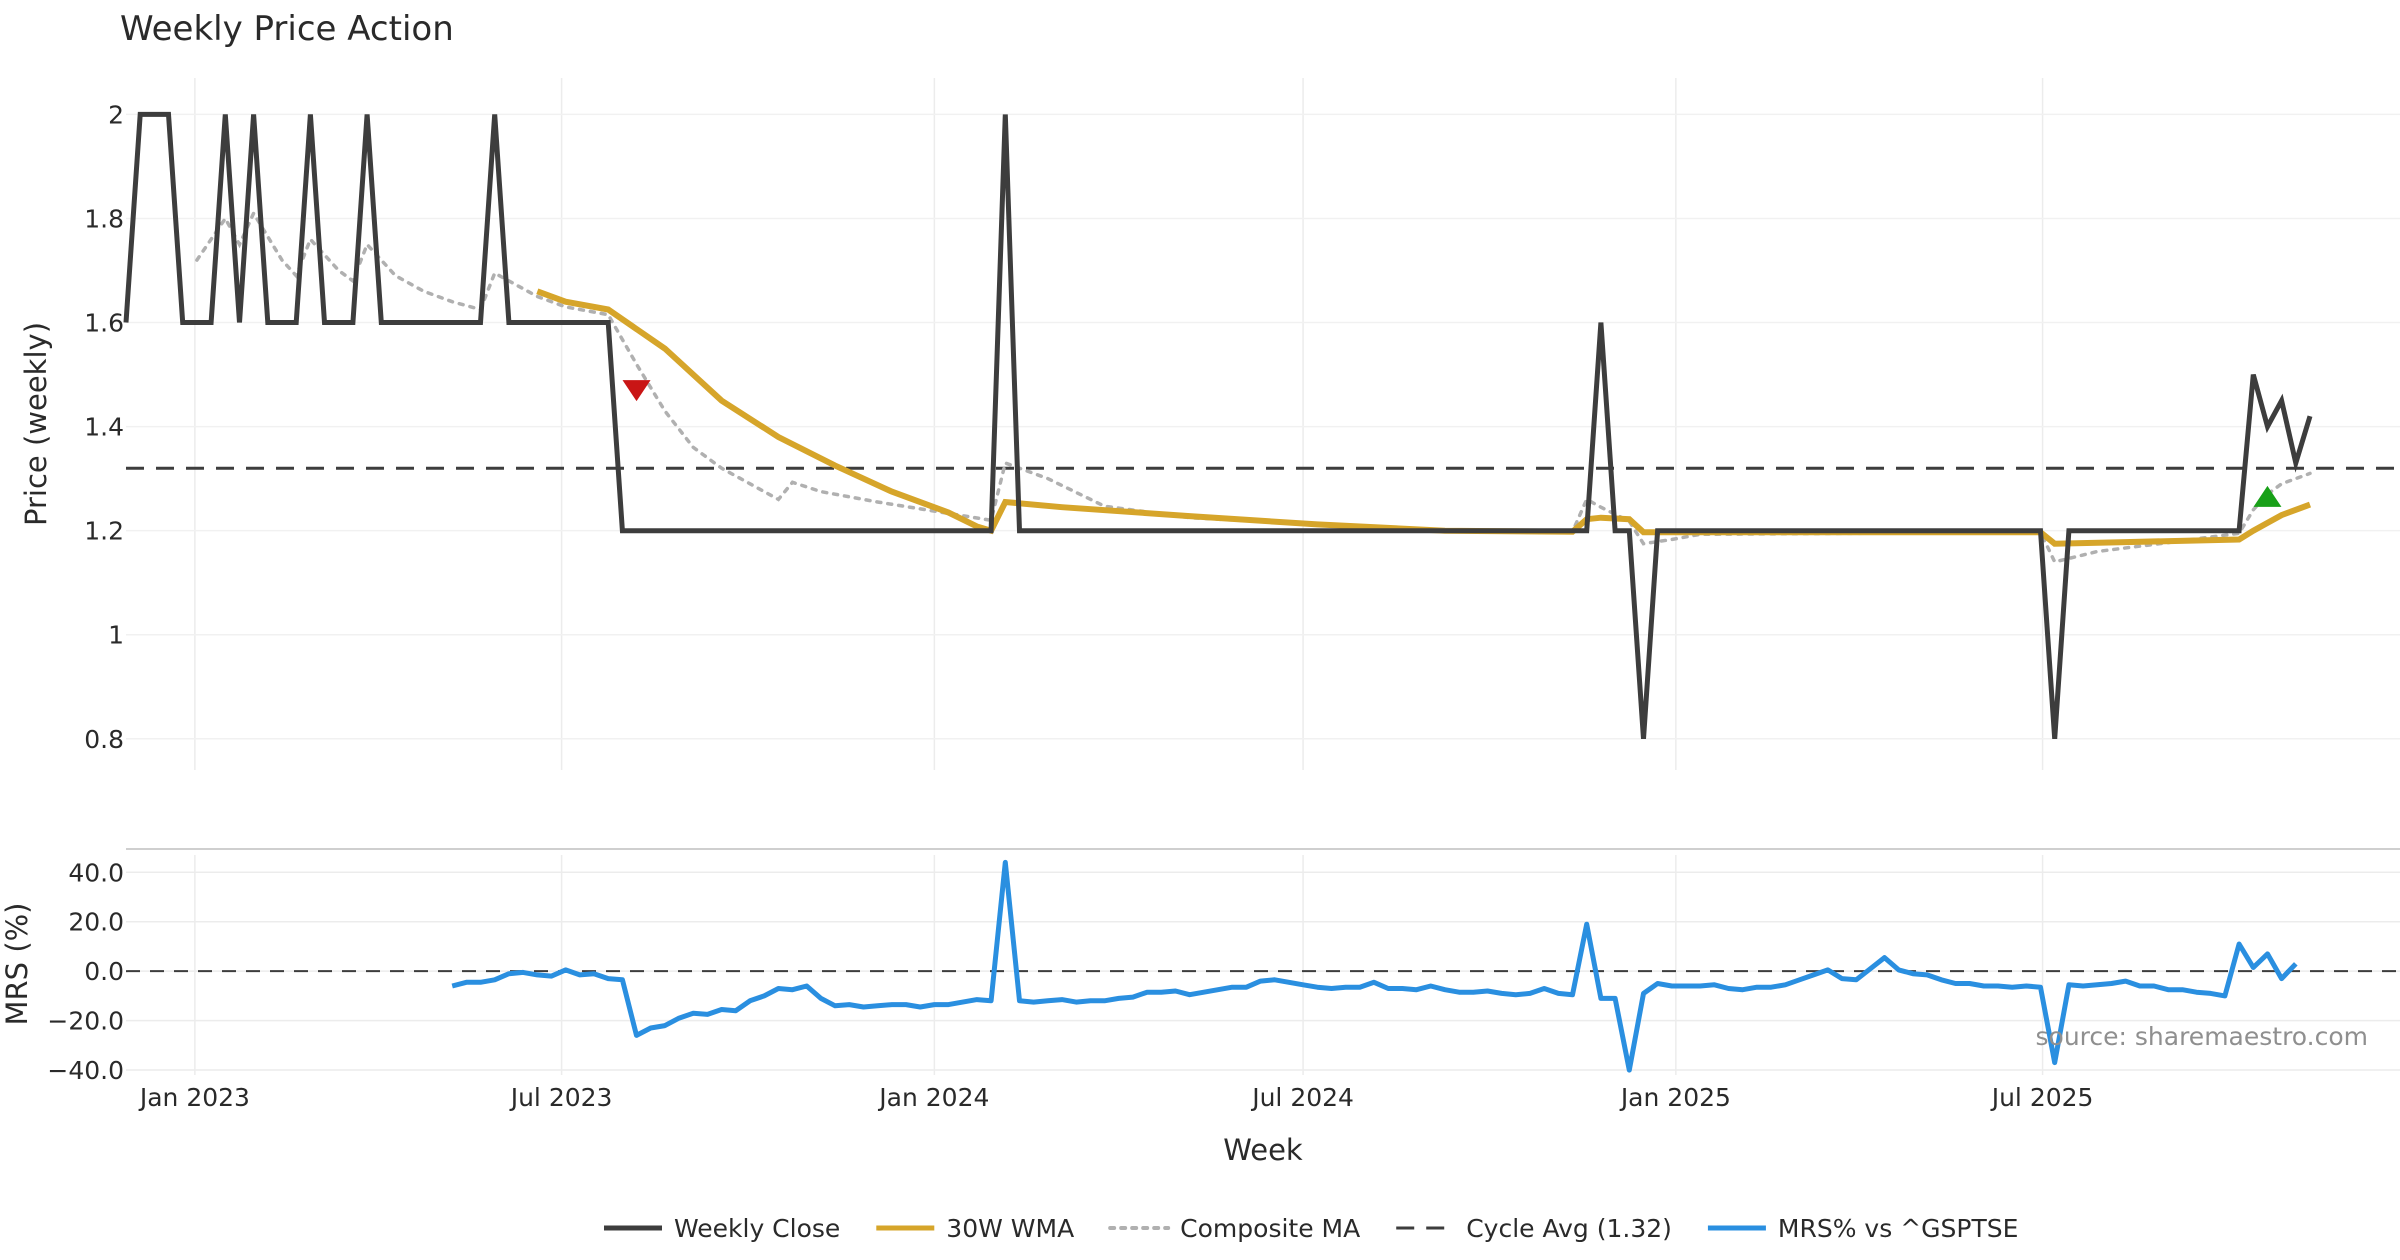  Describe the element at coordinates (287, 29) in the screenshot. I see `chart-title: Weekly Price Action` at that location.